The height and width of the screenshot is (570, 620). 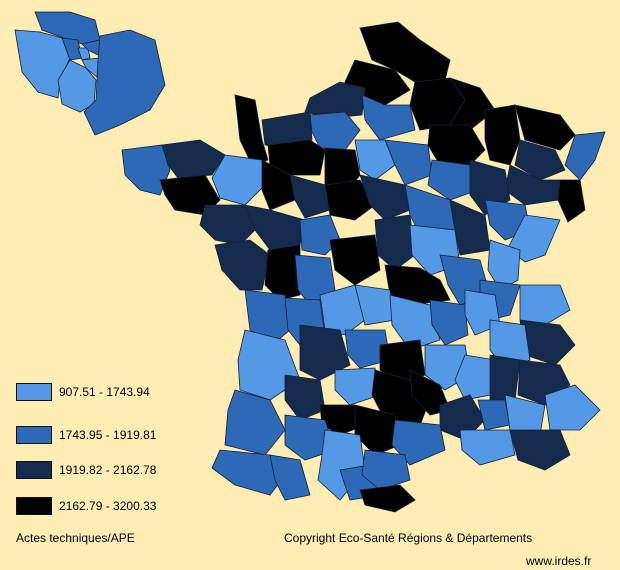 I want to click on legend-item-3: 1919.82 - 2162.78, so click(x=86, y=470).